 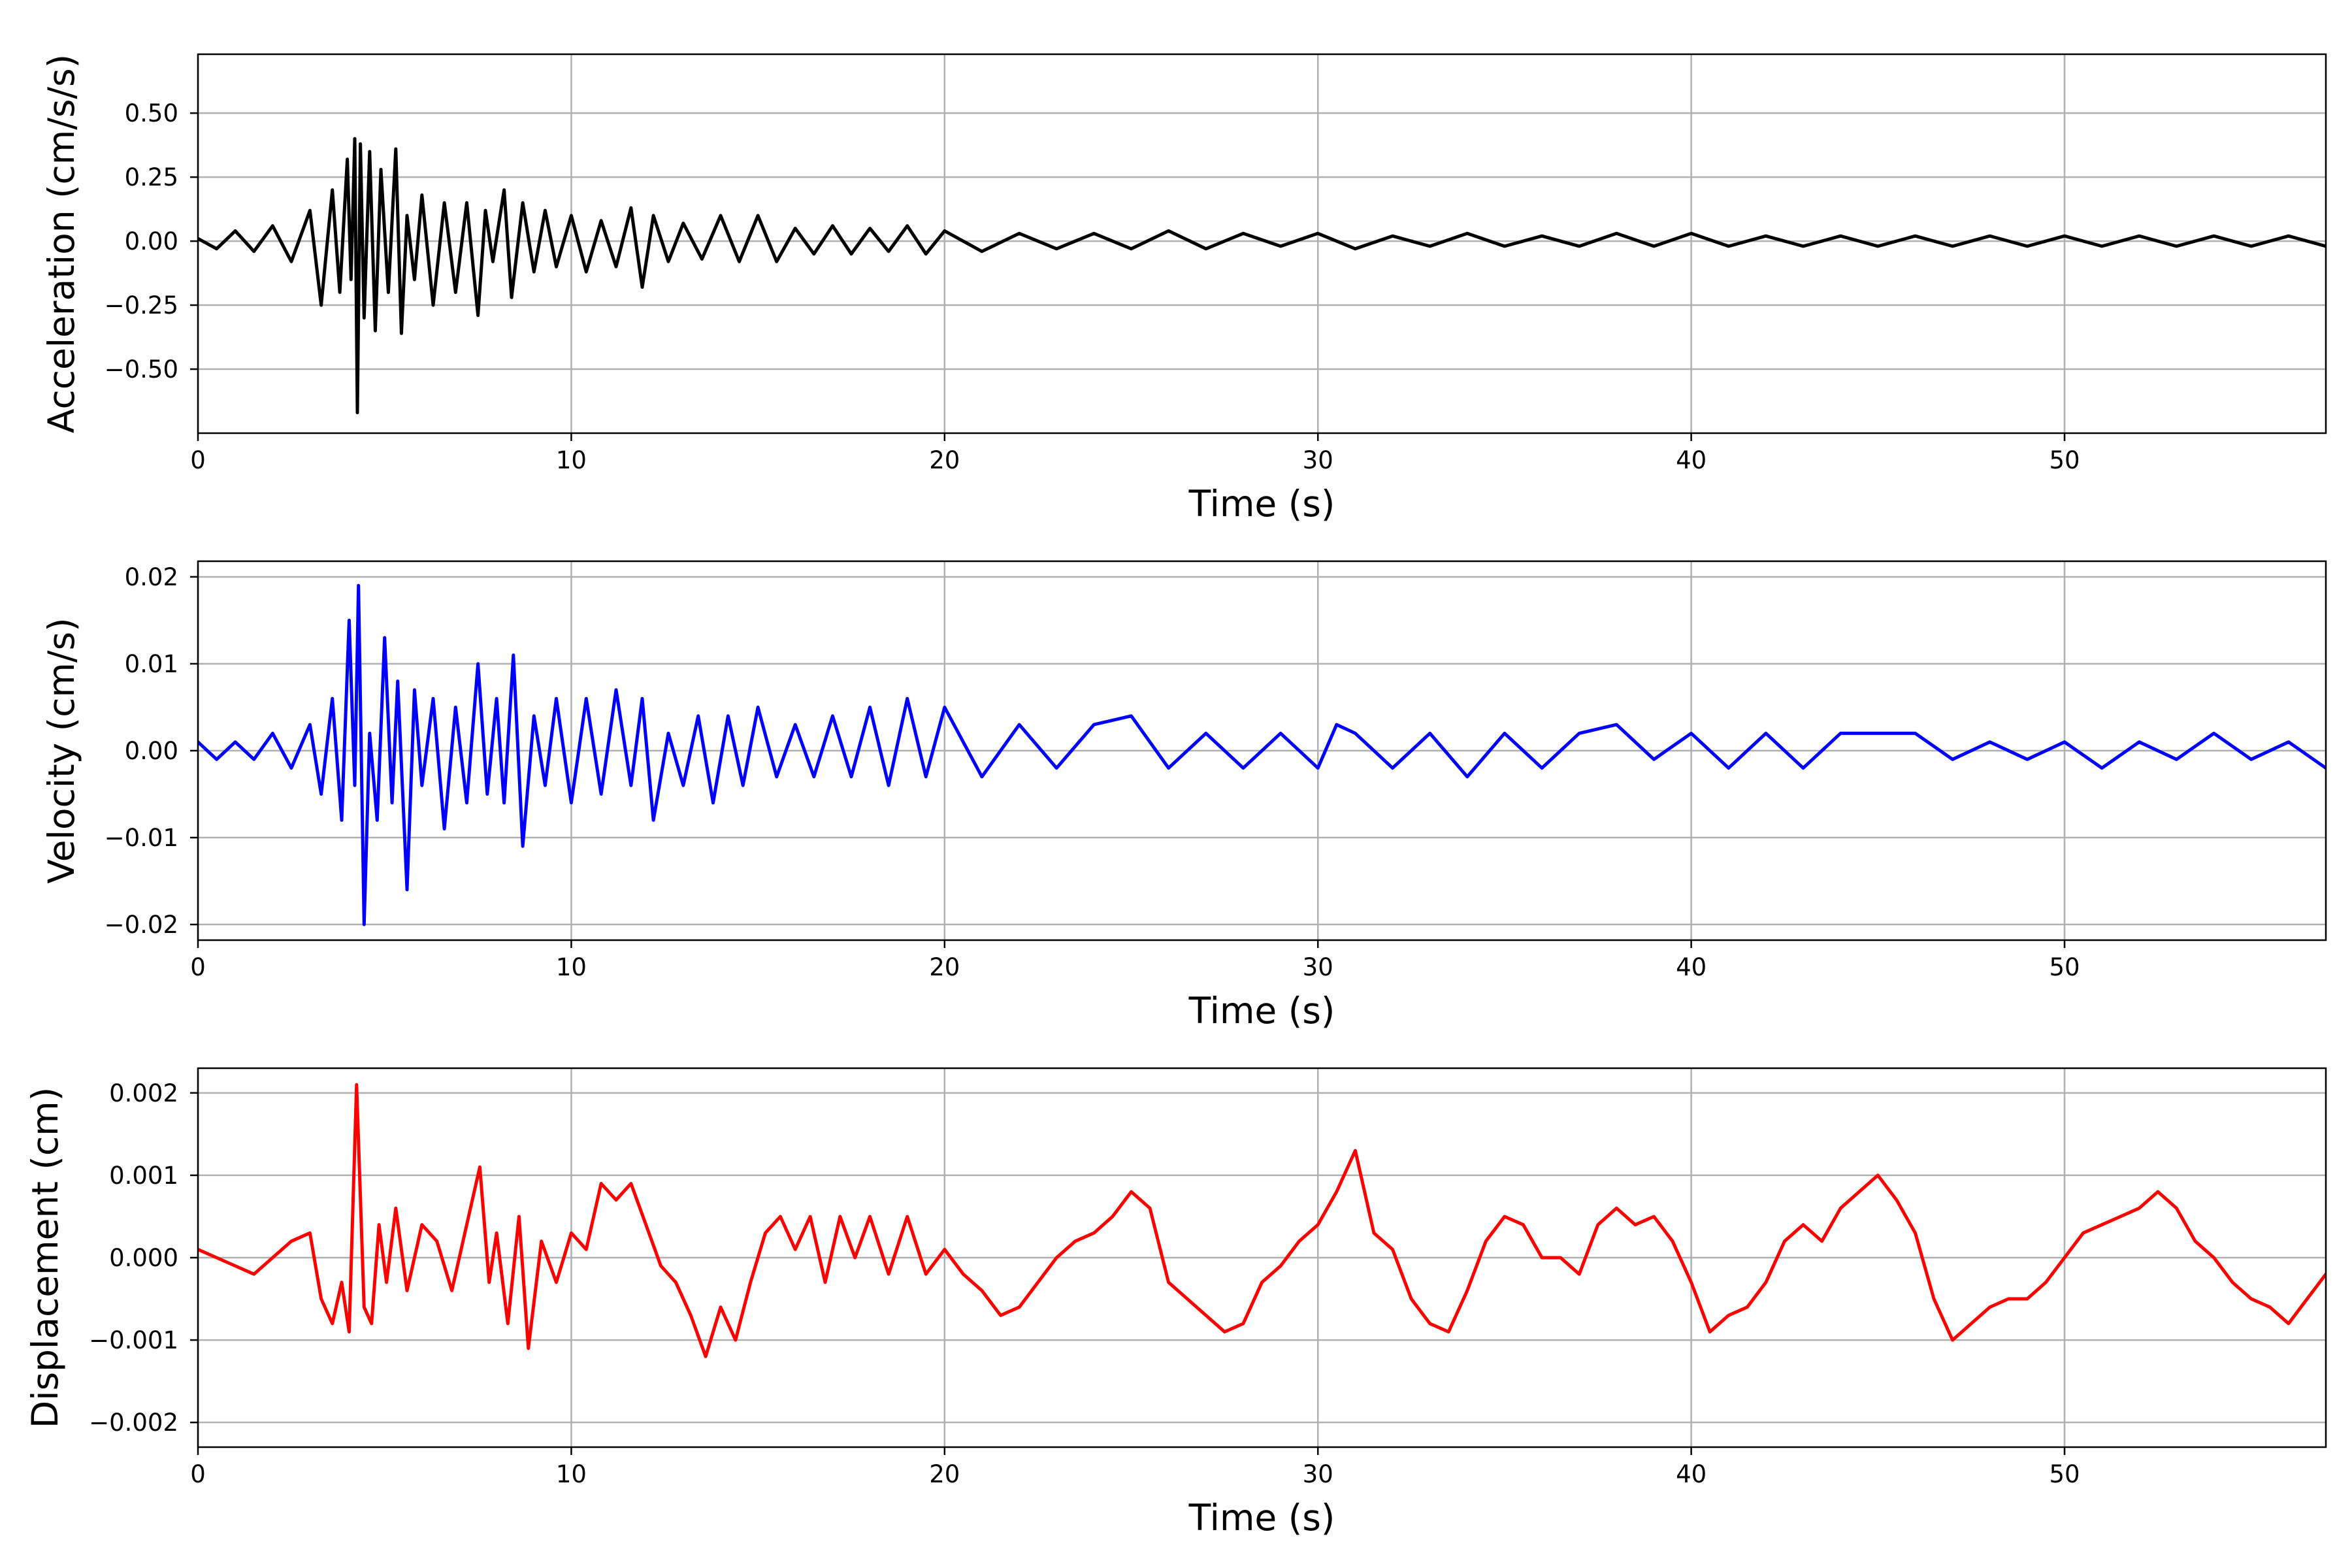 What do you see at coordinates (198, 460) in the screenshot?
I see `acceleration-xtick-label-0: 0` at bounding box center [198, 460].